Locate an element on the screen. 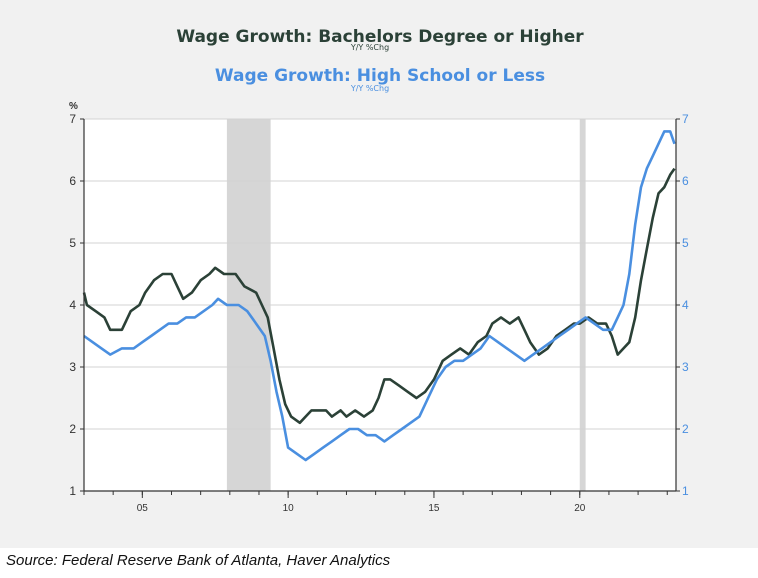  y-tick-label-right-4: 5 is located at coordinates (685, 243).